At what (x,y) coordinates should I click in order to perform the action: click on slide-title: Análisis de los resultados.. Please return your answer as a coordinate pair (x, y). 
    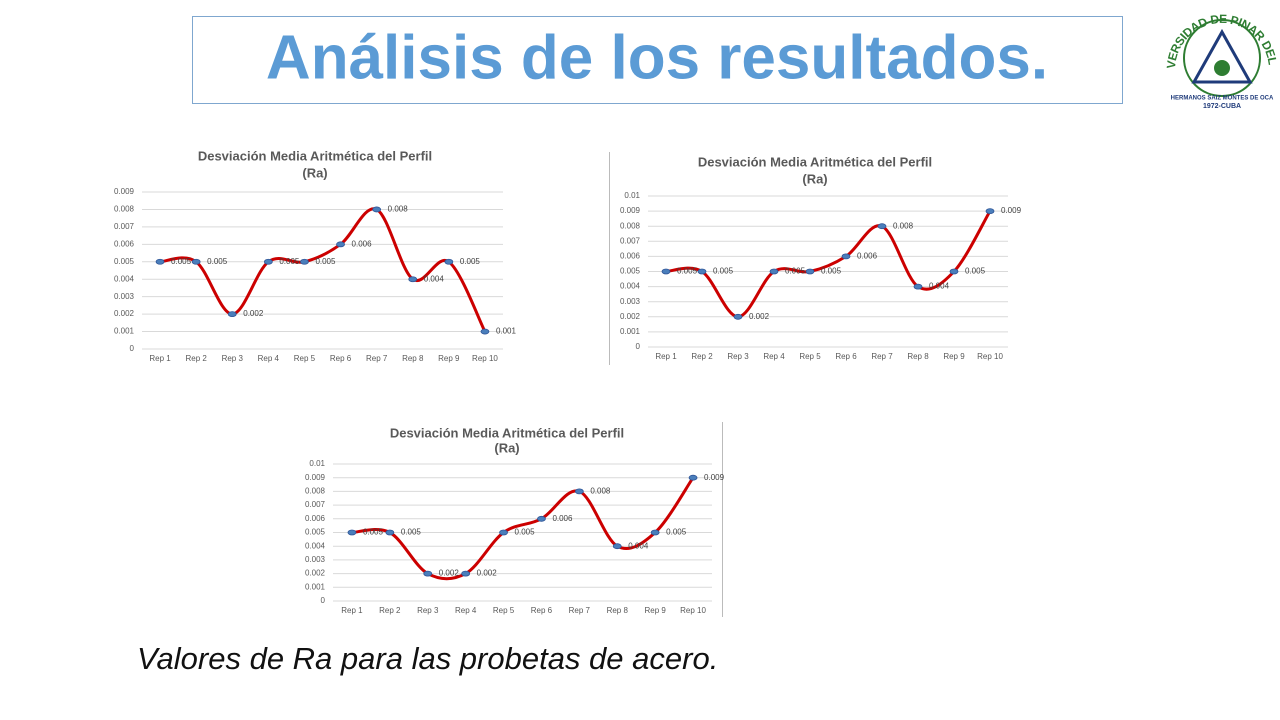
    Looking at the image, I should click on (657, 57).